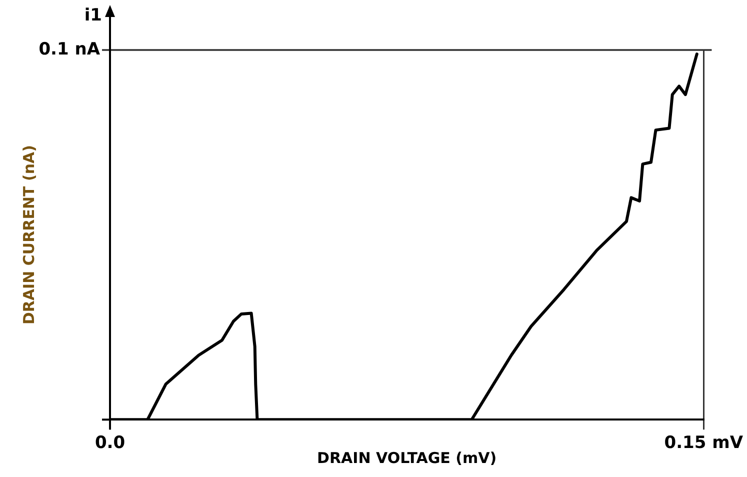 The width and height of the screenshot is (747, 477). I want to click on x-axis-title: DRAIN VOLTAGE (mV), so click(407, 457).